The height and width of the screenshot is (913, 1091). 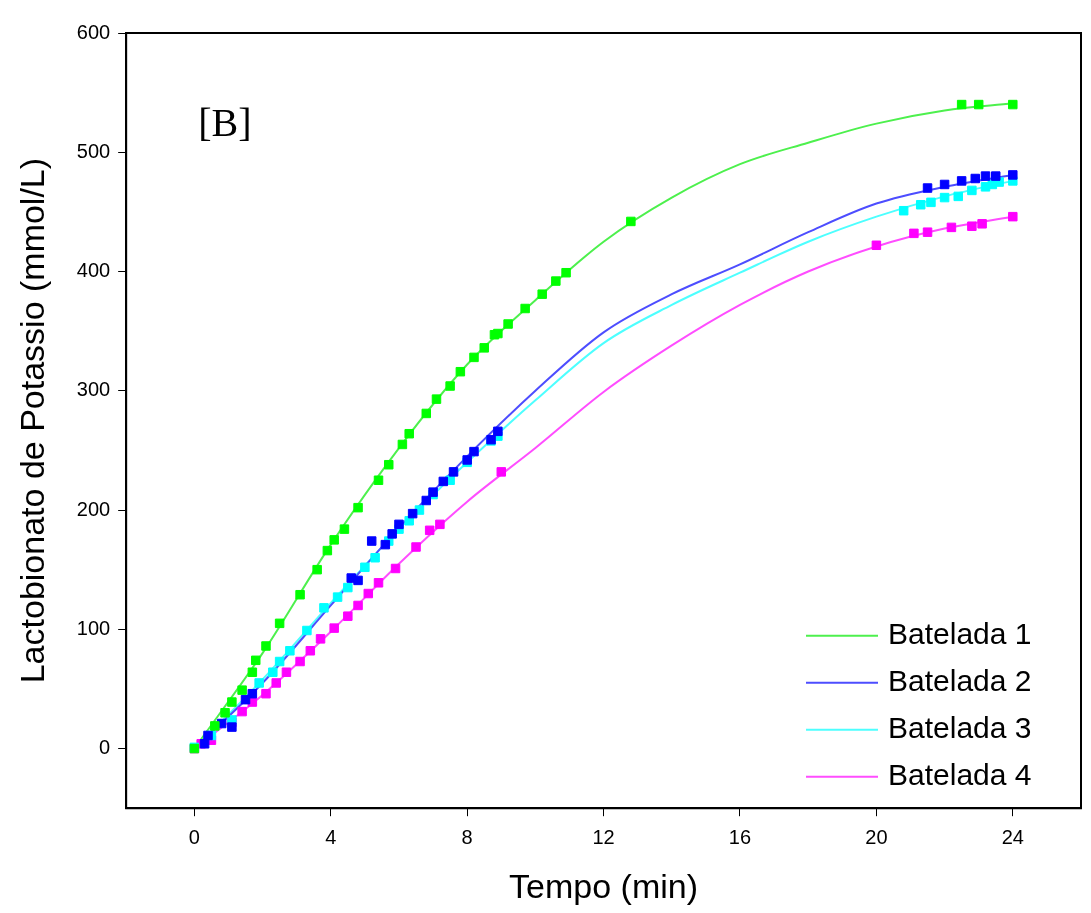 I want to click on legend-label: Batelada 4, so click(x=960, y=774).